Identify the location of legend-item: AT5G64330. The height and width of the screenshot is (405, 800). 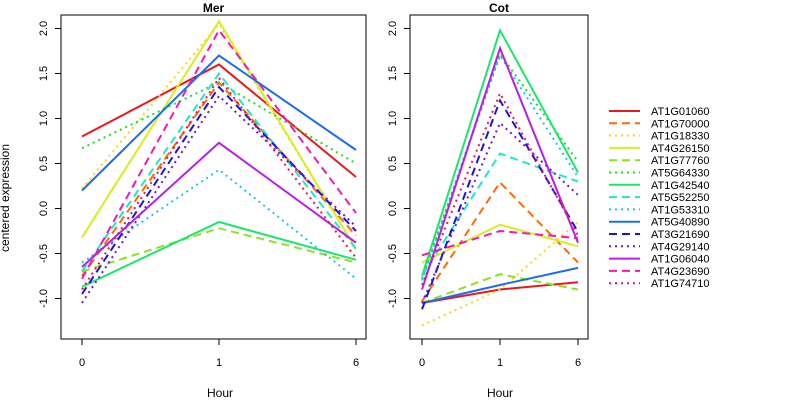
(659, 174).